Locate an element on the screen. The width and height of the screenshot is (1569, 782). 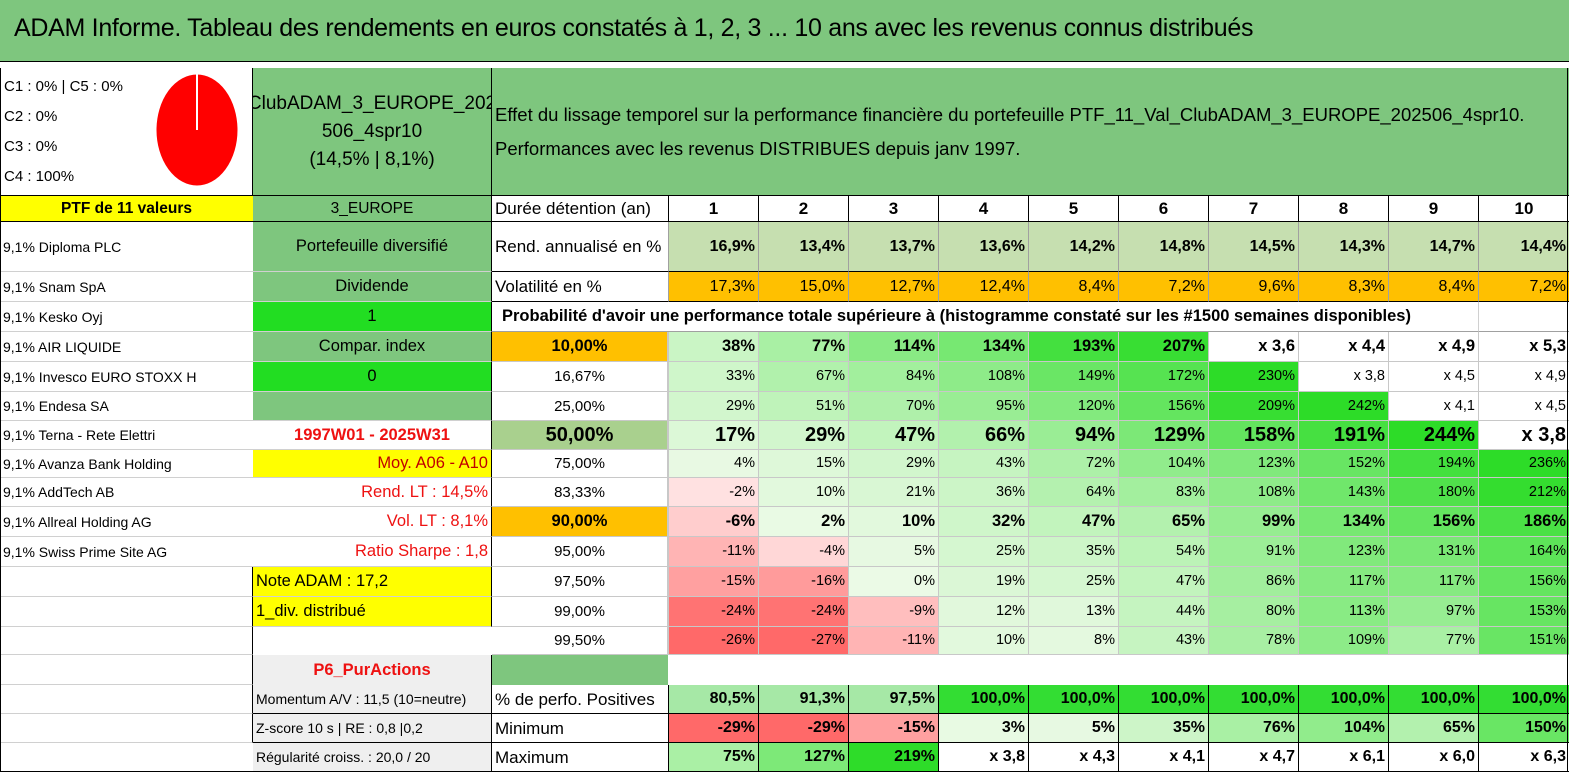
rend-value: 14,3% is located at coordinates (1343, 247).